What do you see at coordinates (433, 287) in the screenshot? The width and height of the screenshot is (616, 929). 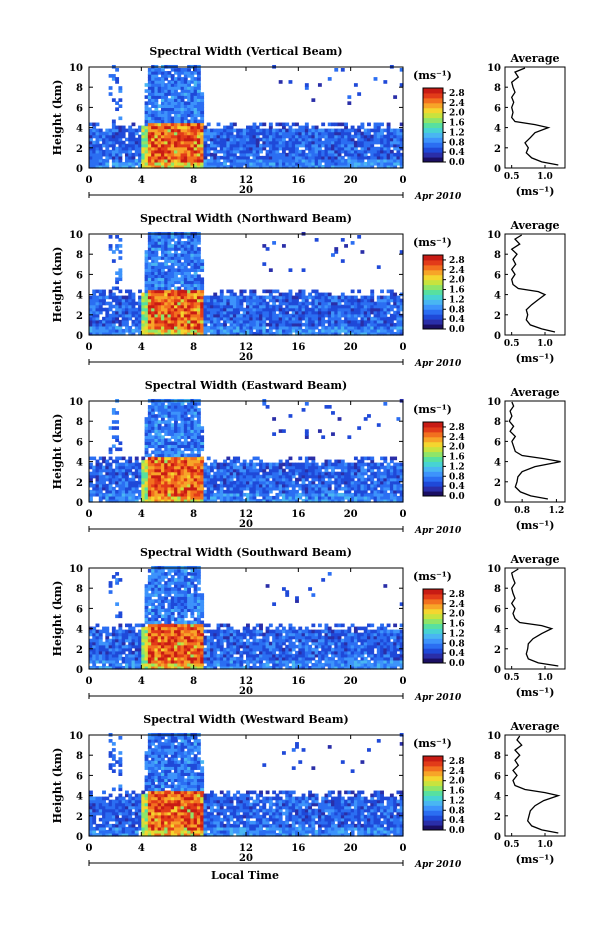 I see `colorbar-swatch` at bounding box center [433, 287].